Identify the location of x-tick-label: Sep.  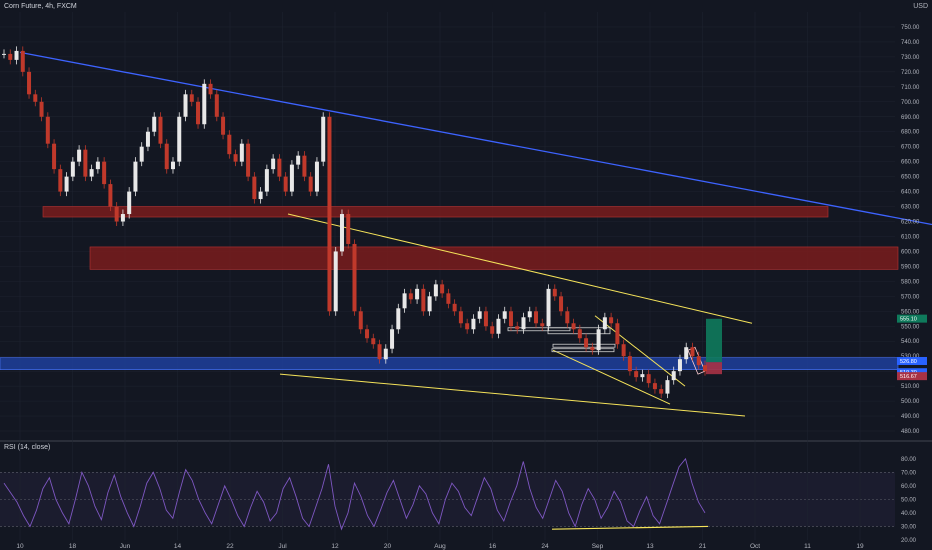
(598, 546).